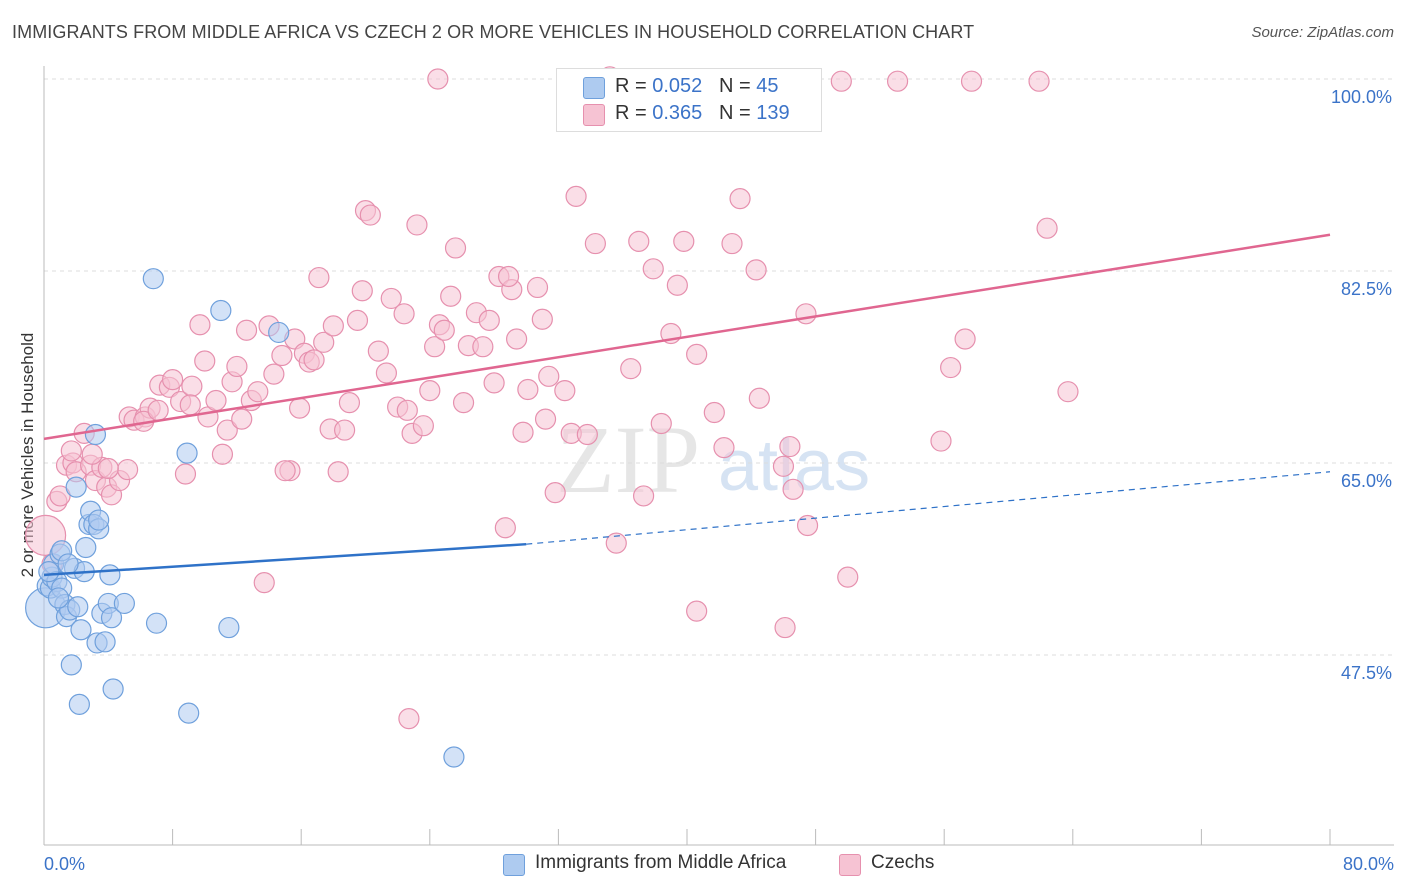 The width and height of the screenshot is (1406, 892). What do you see at coordinates (928, 508) in the screenshot?
I see `middle-africa-trend-extension` at bounding box center [928, 508].